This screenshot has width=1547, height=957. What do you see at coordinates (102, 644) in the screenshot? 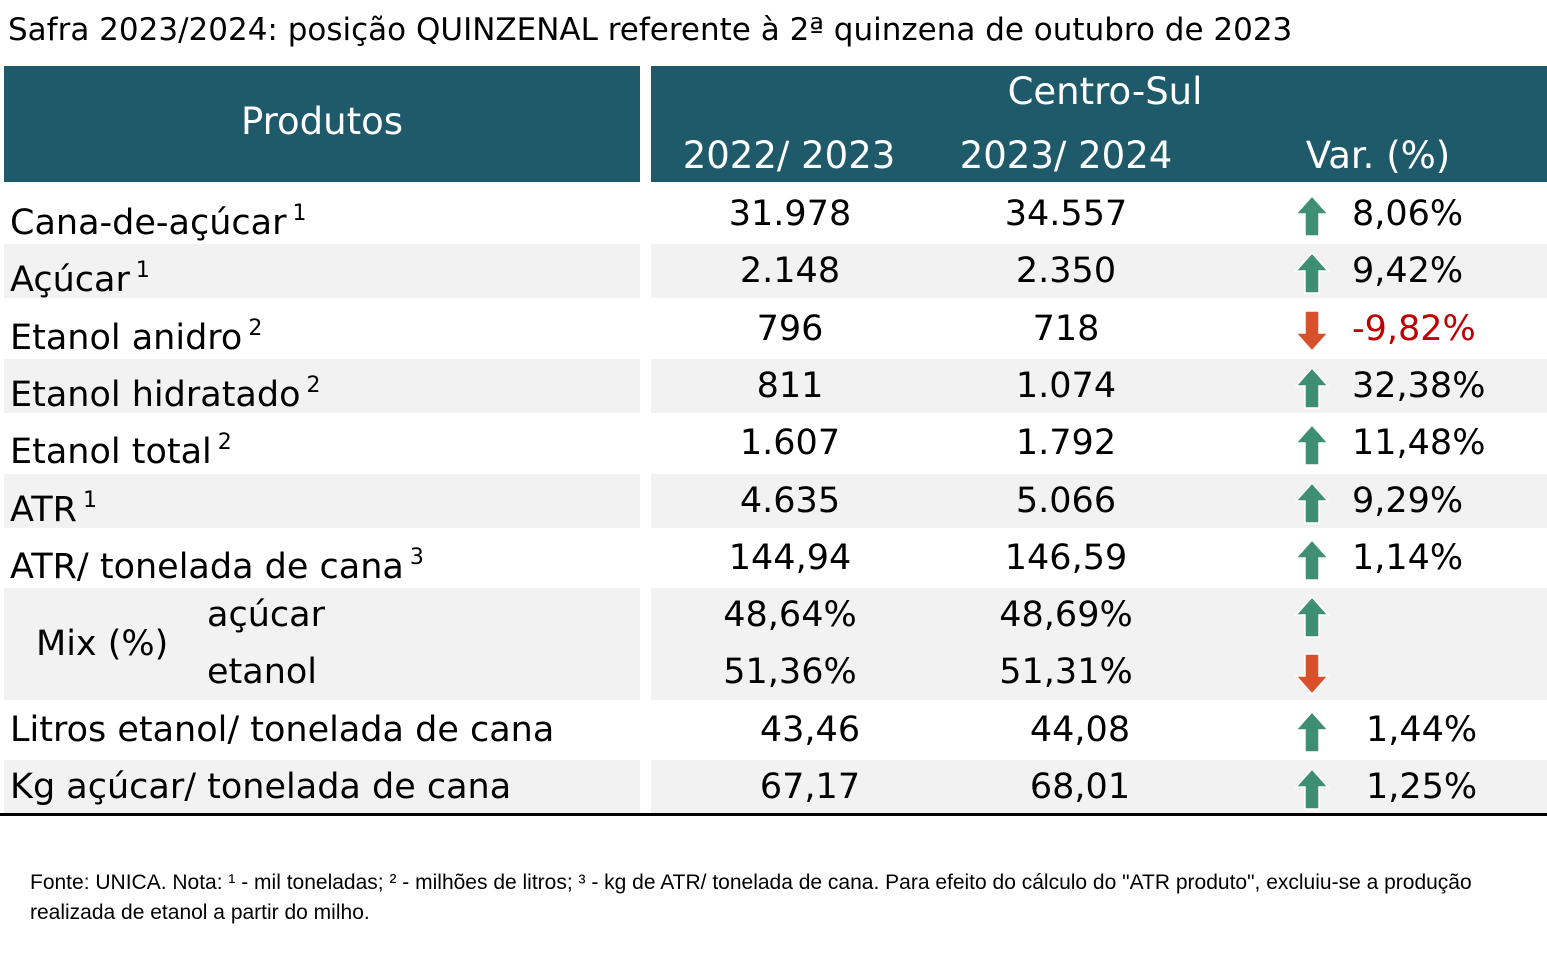
I see `mix-label: Mix (%)` at bounding box center [102, 644].